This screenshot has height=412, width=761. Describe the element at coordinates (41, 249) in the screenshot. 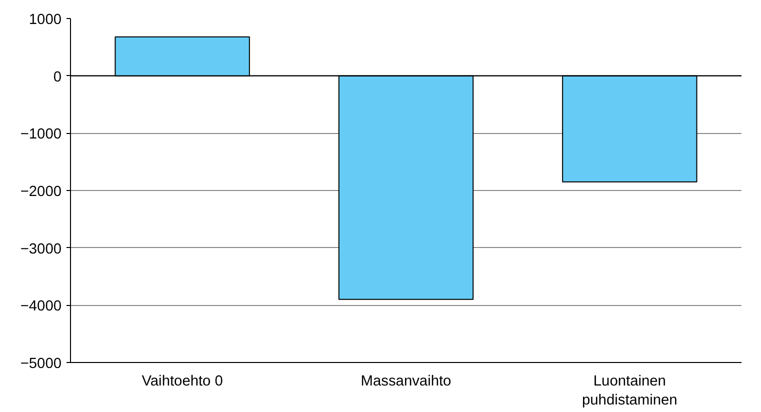

I see `y-tick-label: −3000` at that location.